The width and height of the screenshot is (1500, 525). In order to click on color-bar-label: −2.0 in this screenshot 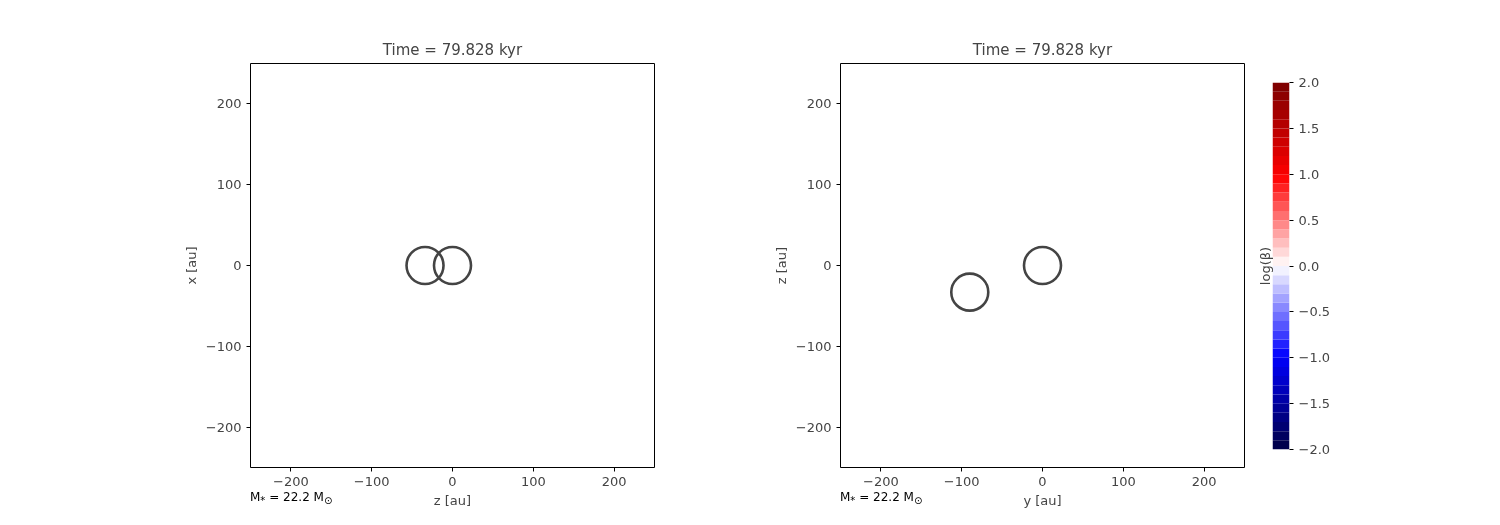, I will do `click(1314, 449)`.